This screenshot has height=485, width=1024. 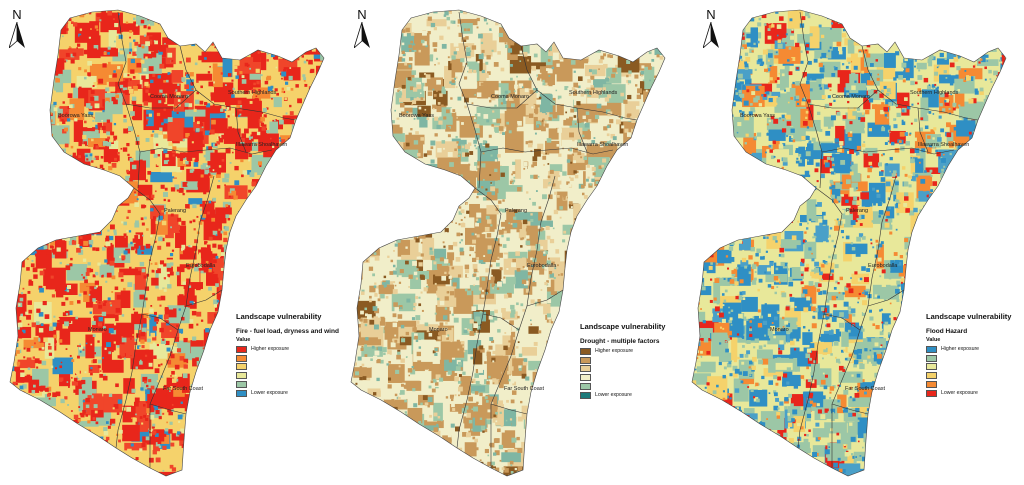 I want to click on legend-subtitle: Drought - multiple factors, so click(x=620, y=341).